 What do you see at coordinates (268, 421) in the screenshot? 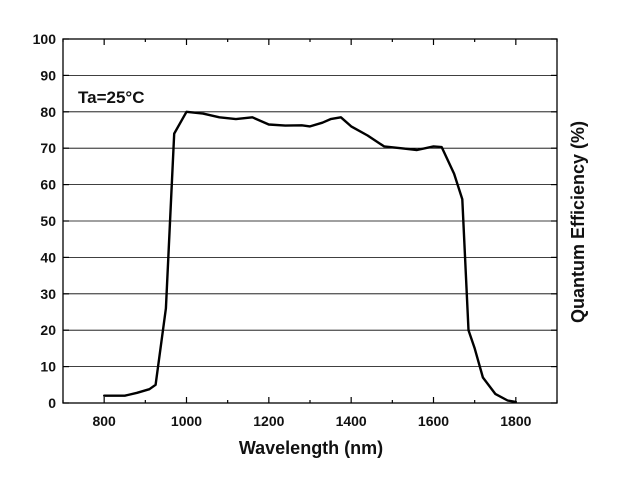
I see `x-tick-label: 1200` at bounding box center [268, 421].